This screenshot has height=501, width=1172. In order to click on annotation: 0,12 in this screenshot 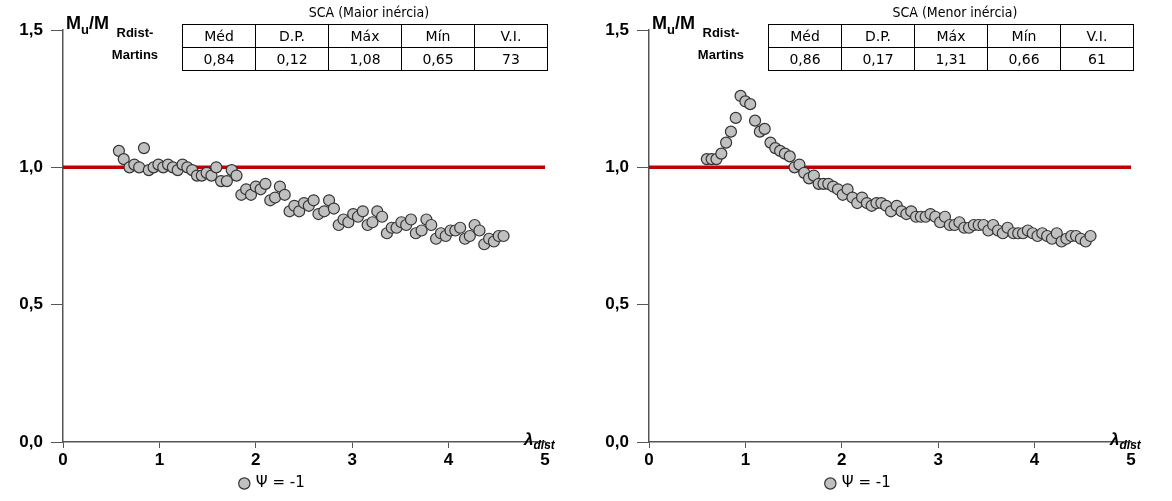, I will do `click(292, 59)`.